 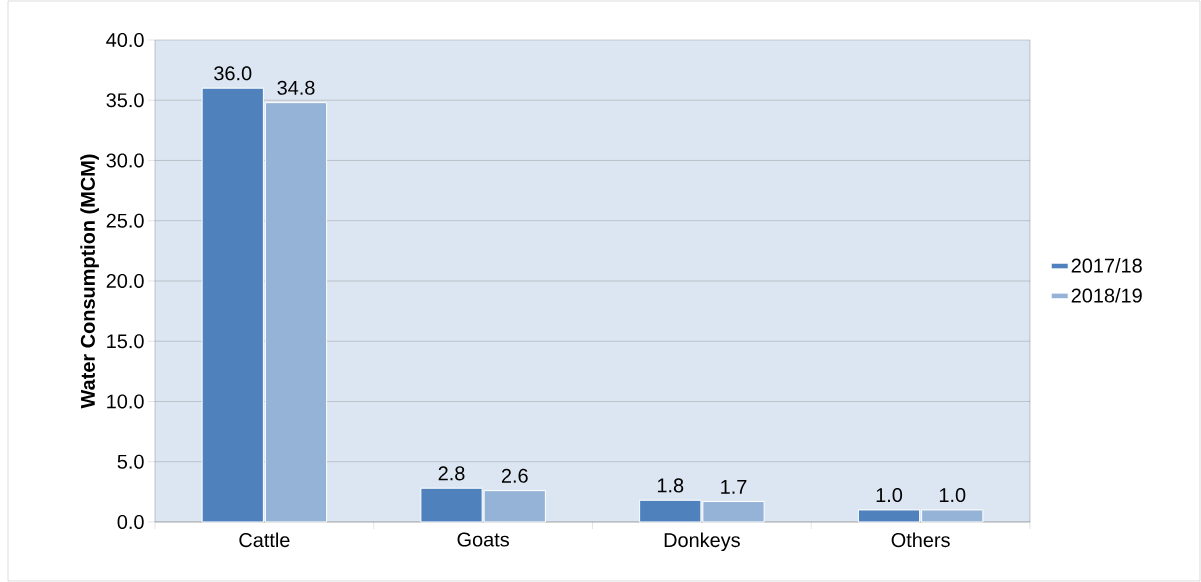 I want to click on data-label: 1.7, so click(x=734, y=486).